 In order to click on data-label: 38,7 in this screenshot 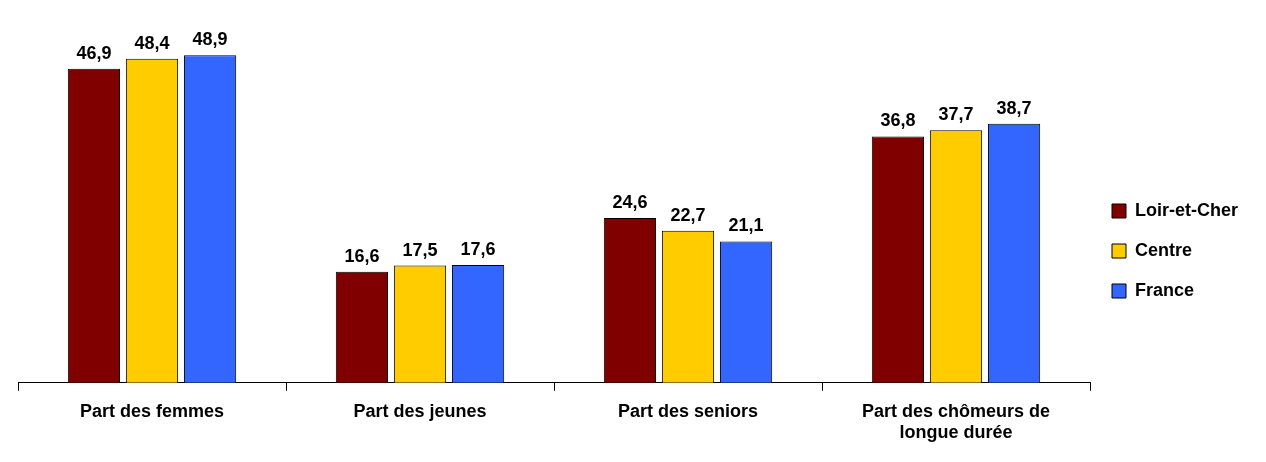, I will do `click(1014, 107)`.